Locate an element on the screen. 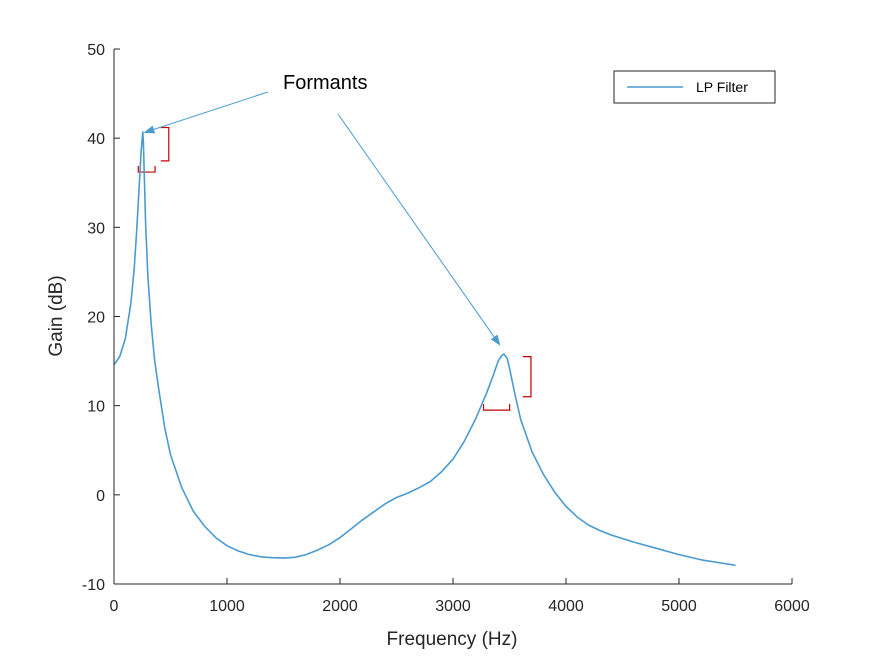 The height and width of the screenshot is (656, 875). legend-label: LP Filter is located at coordinates (722, 87).